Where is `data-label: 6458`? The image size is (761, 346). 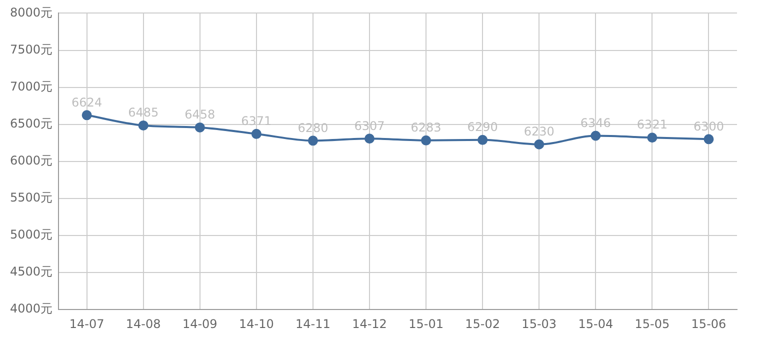
data-label: 6458 is located at coordinates (200, 115).